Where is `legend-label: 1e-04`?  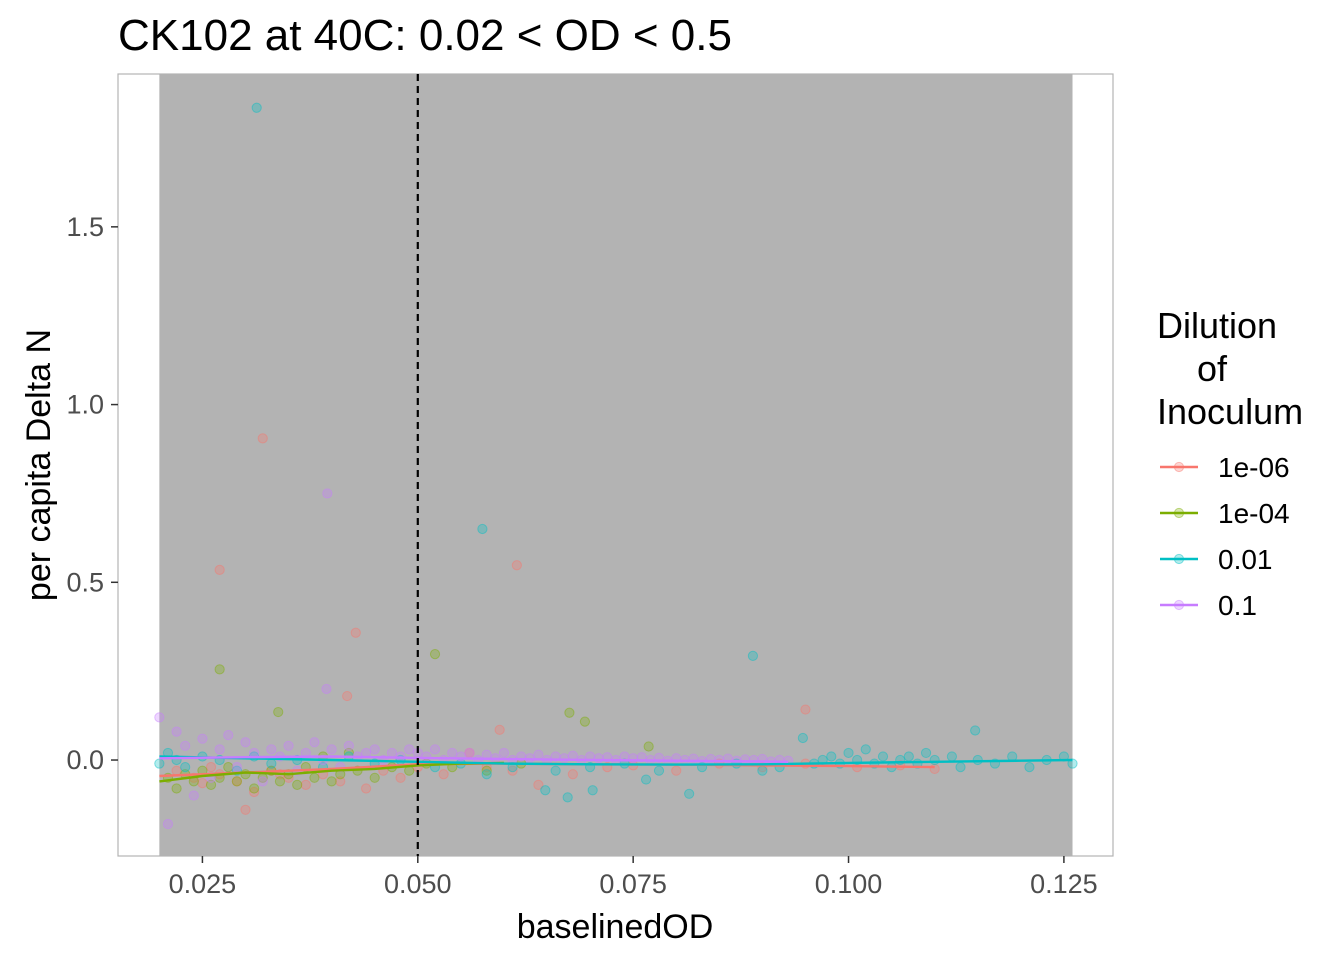 legend-label: 1e-04 is located at coordinates (1254, 513).